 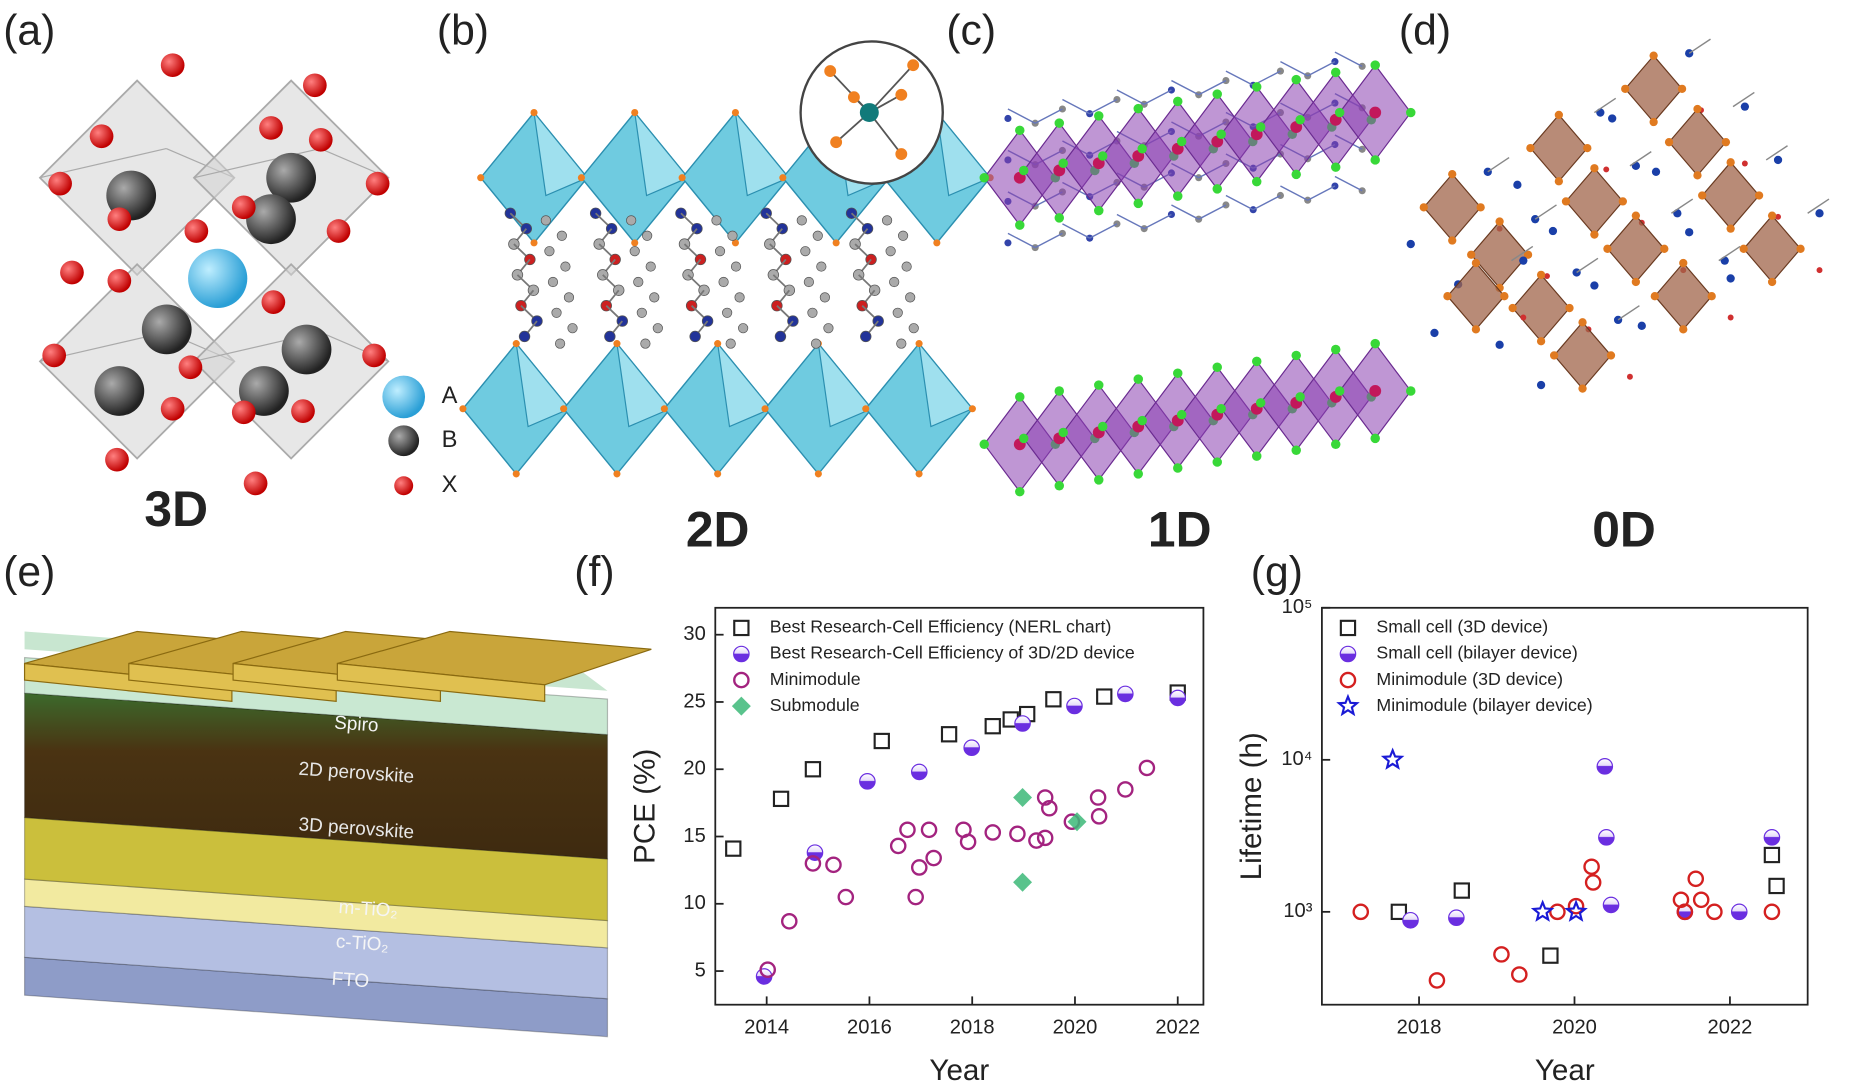 What do you see at coordinates (368, 909) in the screenshot?
I see `layer-label: m-TiO₂` at bounding box center [368, 909].